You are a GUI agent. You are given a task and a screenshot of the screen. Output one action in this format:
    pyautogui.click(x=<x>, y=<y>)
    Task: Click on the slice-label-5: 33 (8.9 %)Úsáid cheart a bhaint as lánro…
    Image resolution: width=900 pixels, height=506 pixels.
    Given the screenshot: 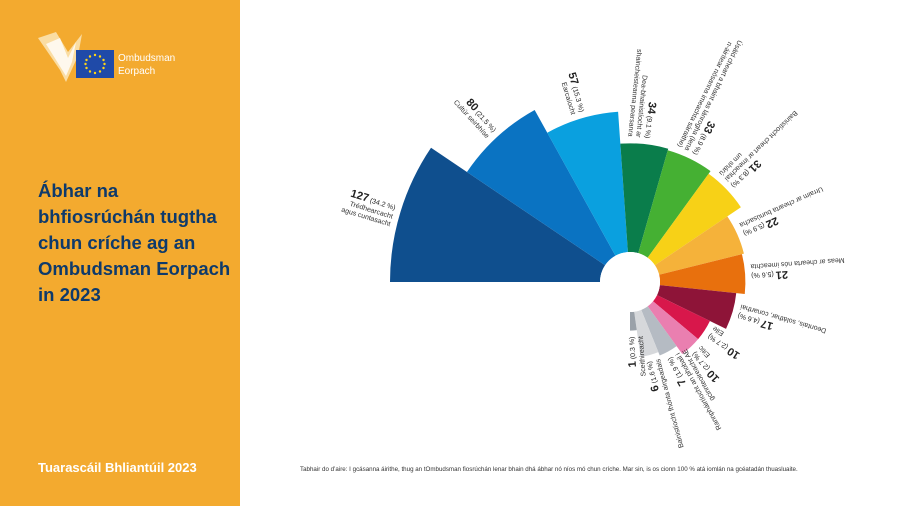 What is the action you would take?
    pyautogui.click(x=710, y=97)
    